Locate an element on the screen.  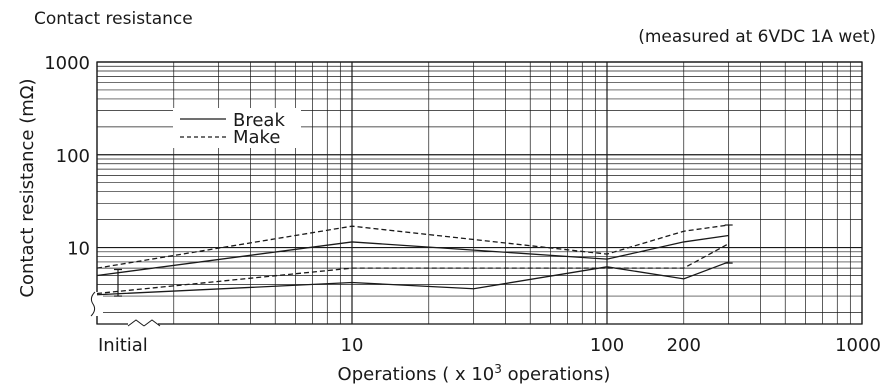
x-axis-label-suffix: operations) is located at coordinates (556, 374).